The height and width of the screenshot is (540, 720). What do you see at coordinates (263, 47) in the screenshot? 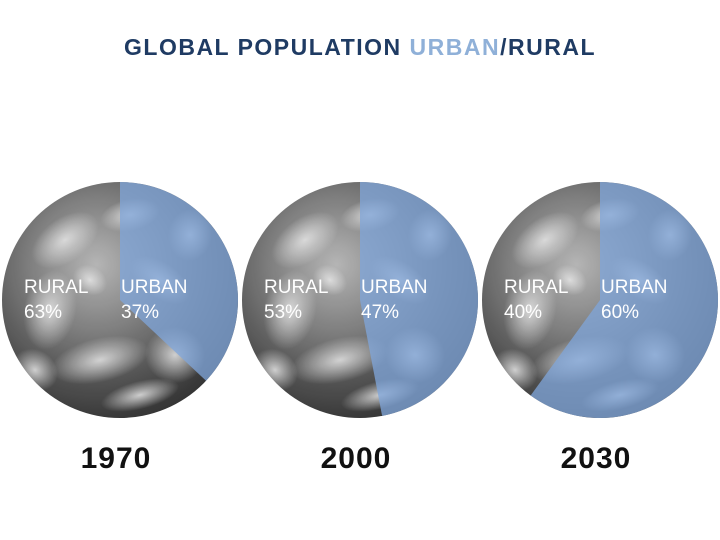
I see `title-part-population: GLOBAL POPULATION` at bounding box center [263, 47].